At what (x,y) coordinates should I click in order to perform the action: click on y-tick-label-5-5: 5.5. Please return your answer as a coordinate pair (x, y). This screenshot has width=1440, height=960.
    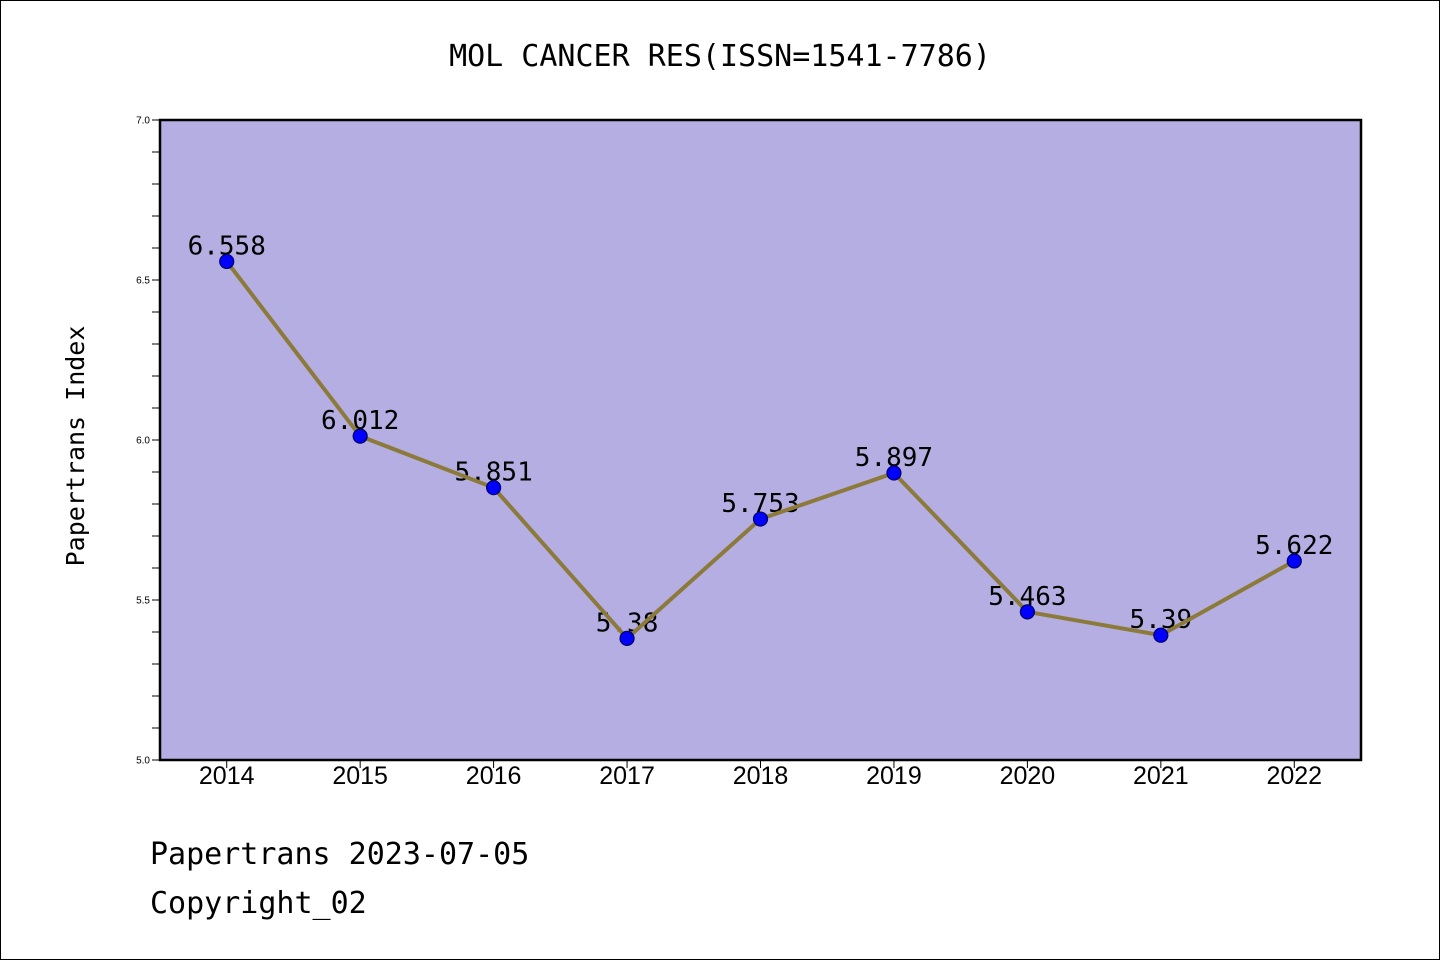
    Looking at the image, I should click on (143, 601).